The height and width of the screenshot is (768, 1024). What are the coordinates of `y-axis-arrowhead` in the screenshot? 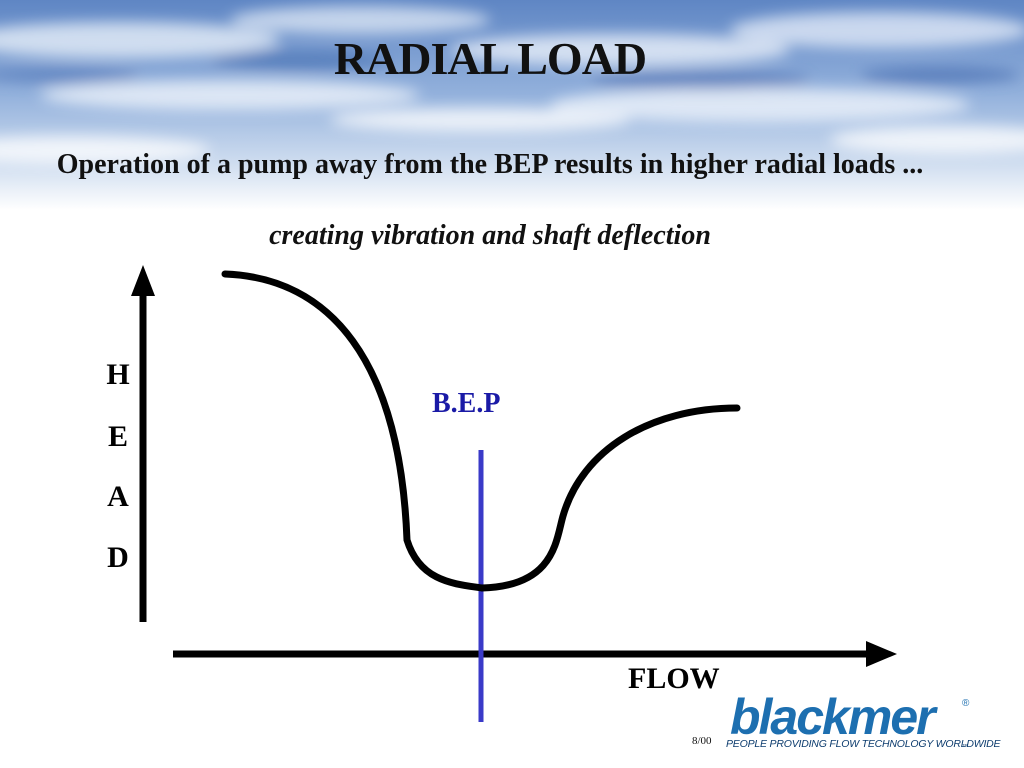 It's located at (143, 280).